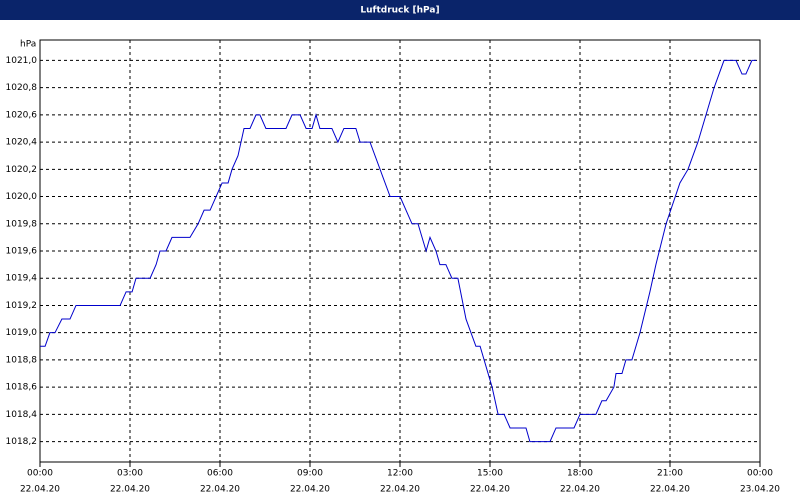 Image resolution: width=800 pixels, height=500 pixels. What do you see at coordinates (22, 306) in the screenshot?
I see `y-tick-label: 1019,2` at bounding box center [22, 306].